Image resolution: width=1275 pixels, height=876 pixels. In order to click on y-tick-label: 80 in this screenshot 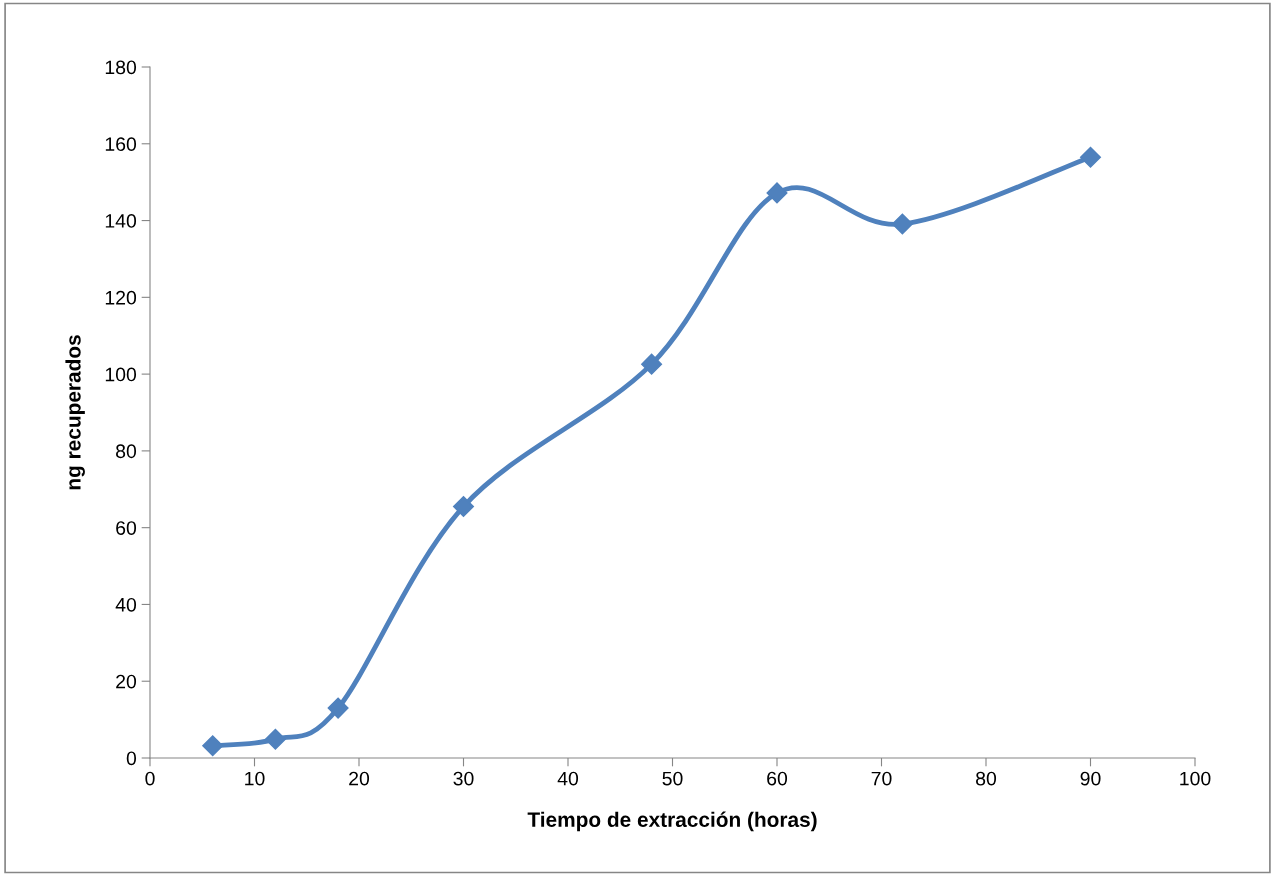, I will do `click(126, 451)`.